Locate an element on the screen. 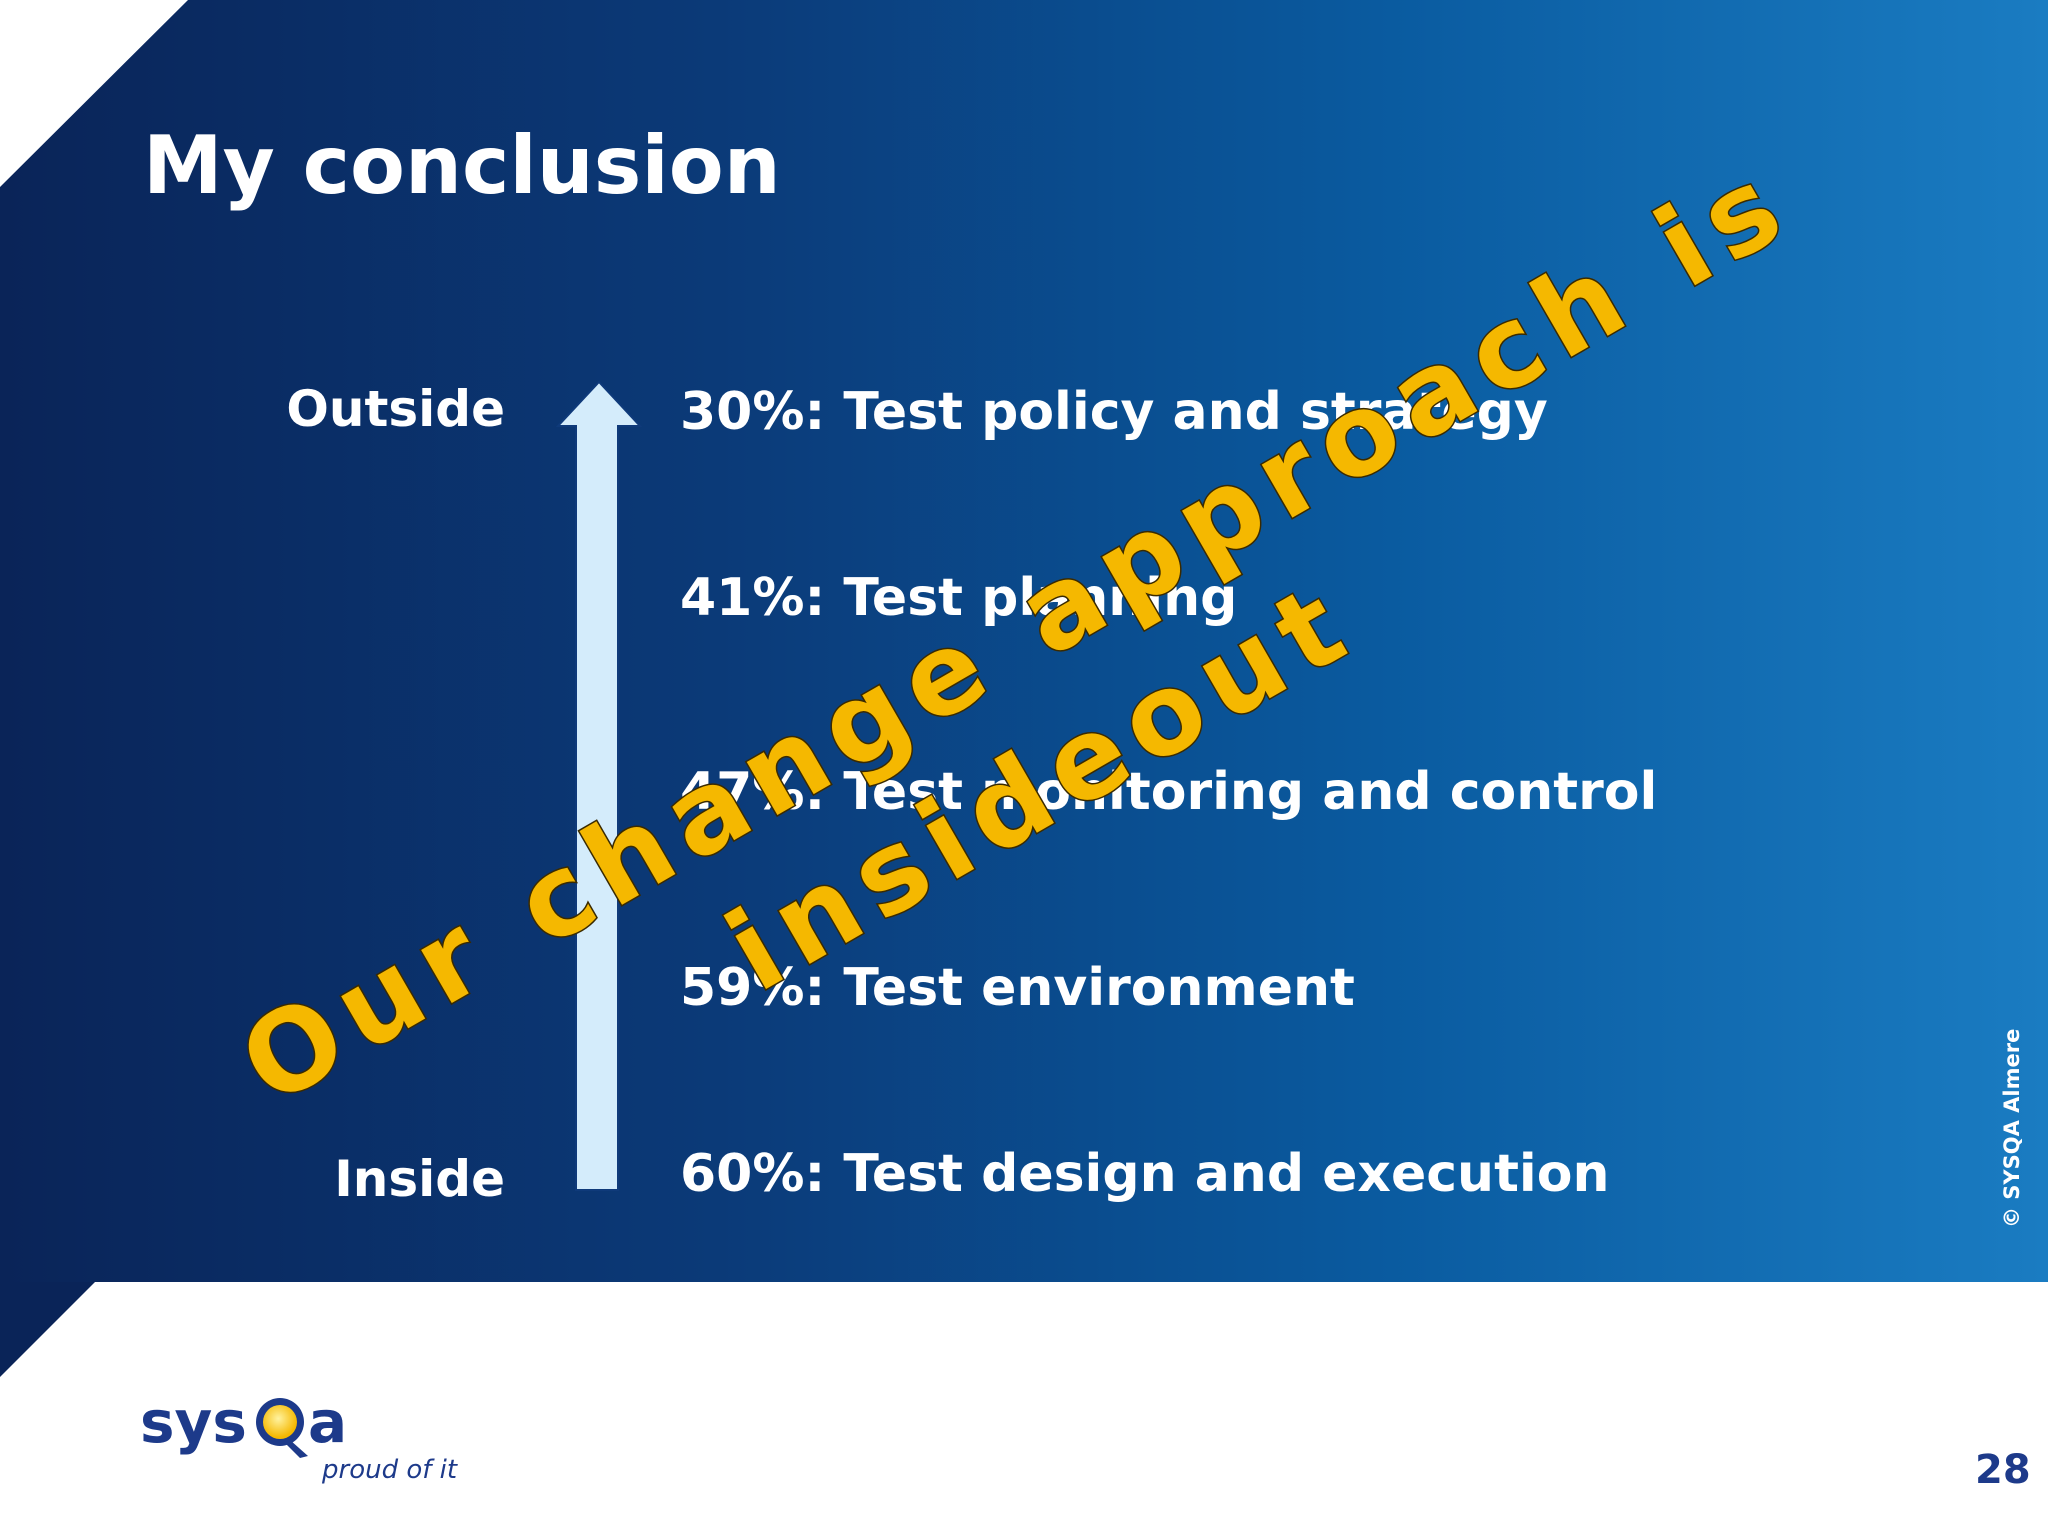 The width and height of the screenshot is (2048, 1536). sysqa-logo: sys a proud of it is located at coordinates (310, 1438).